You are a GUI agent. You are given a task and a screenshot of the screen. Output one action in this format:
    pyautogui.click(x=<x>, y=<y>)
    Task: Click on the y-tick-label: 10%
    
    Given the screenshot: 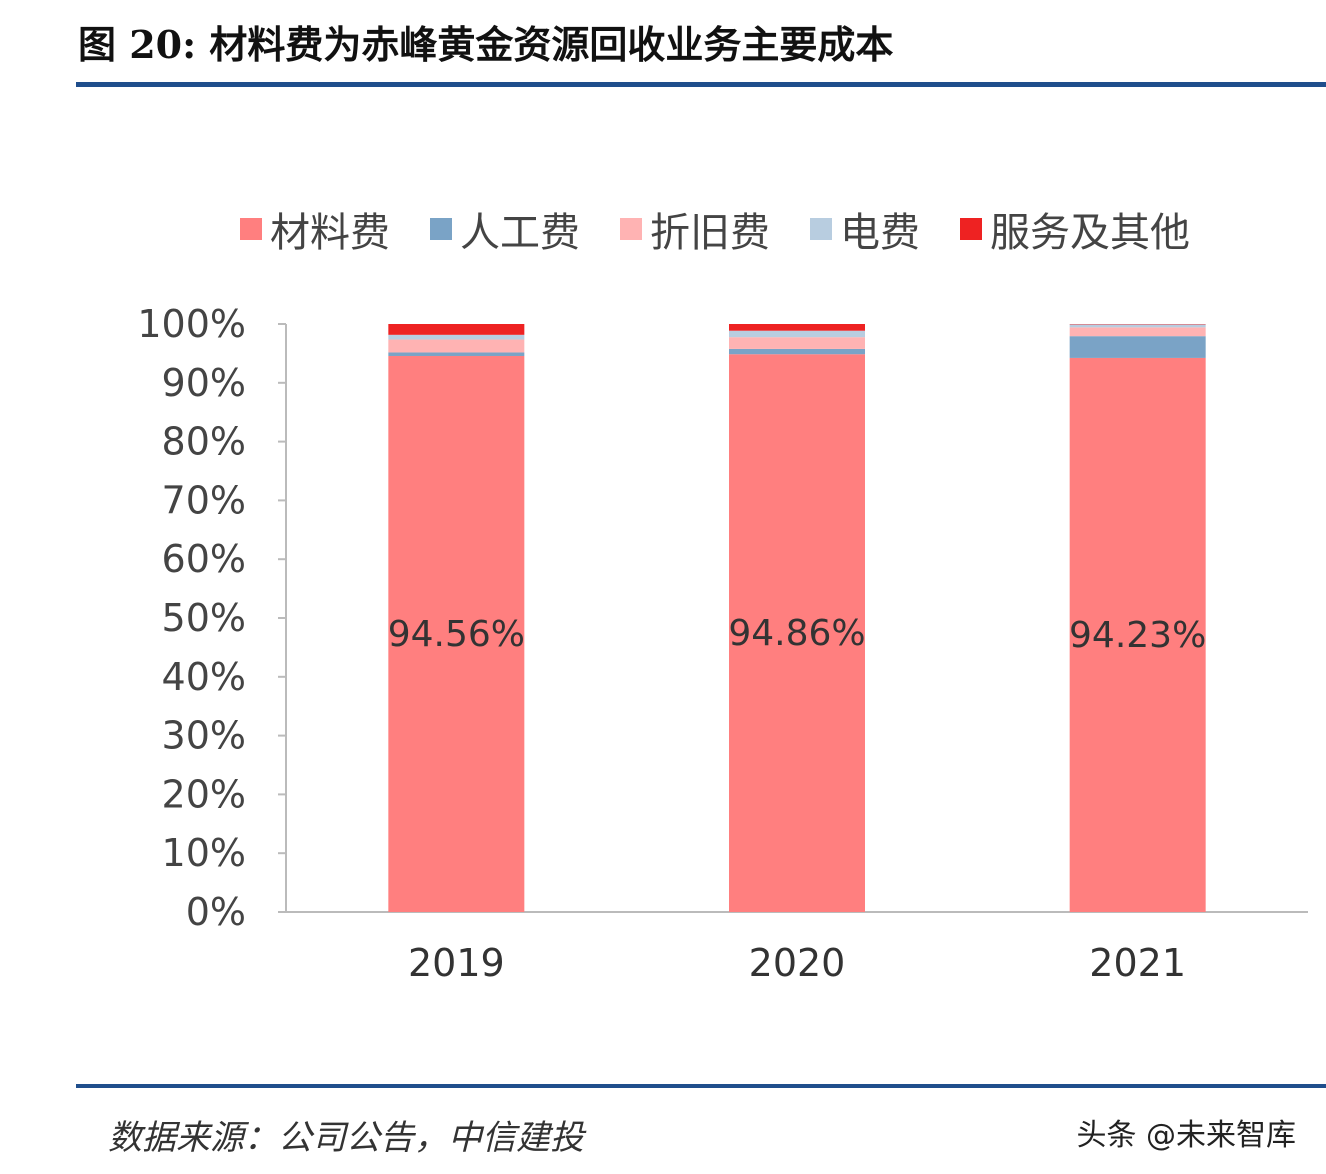 What is the action you would take?
    pyautogui.click(x=204, y=853)
    